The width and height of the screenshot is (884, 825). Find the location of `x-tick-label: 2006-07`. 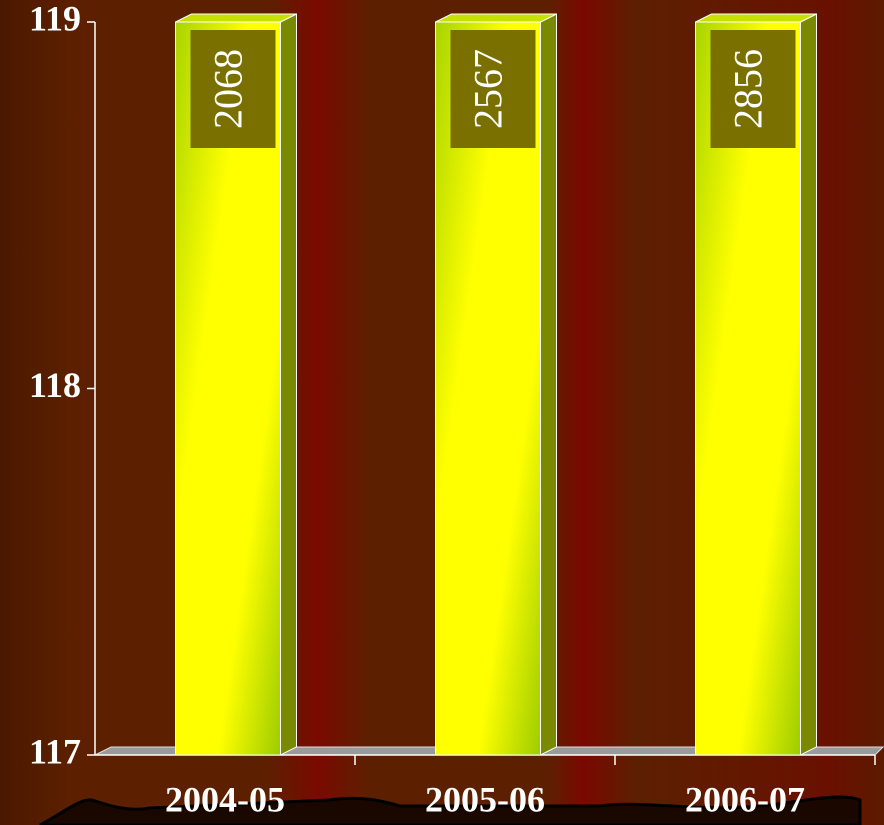

x-tick-label: 2006-07 is located at coordinates (745, 799).